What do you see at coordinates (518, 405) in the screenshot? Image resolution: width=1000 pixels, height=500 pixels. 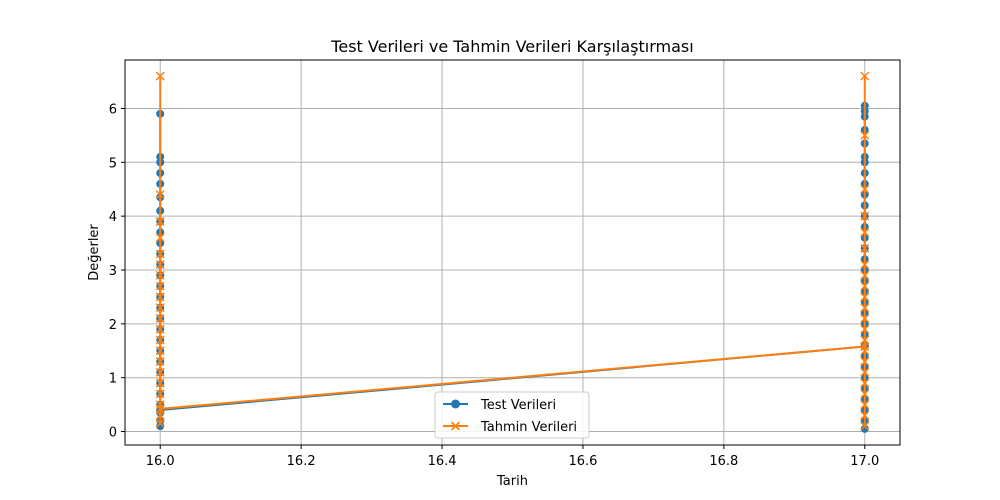 I see `legend-label-test: Test Verileri` at bounding box center [518, 405].